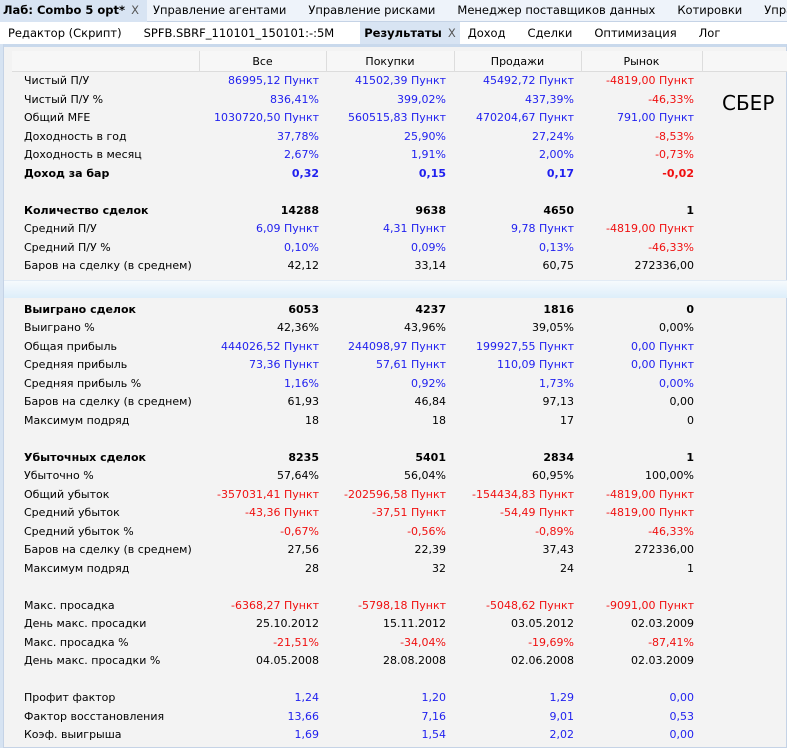 This screenshot has width=787, height=748. I want to click on cell-value: 02.03.2009, so click(662, 623).